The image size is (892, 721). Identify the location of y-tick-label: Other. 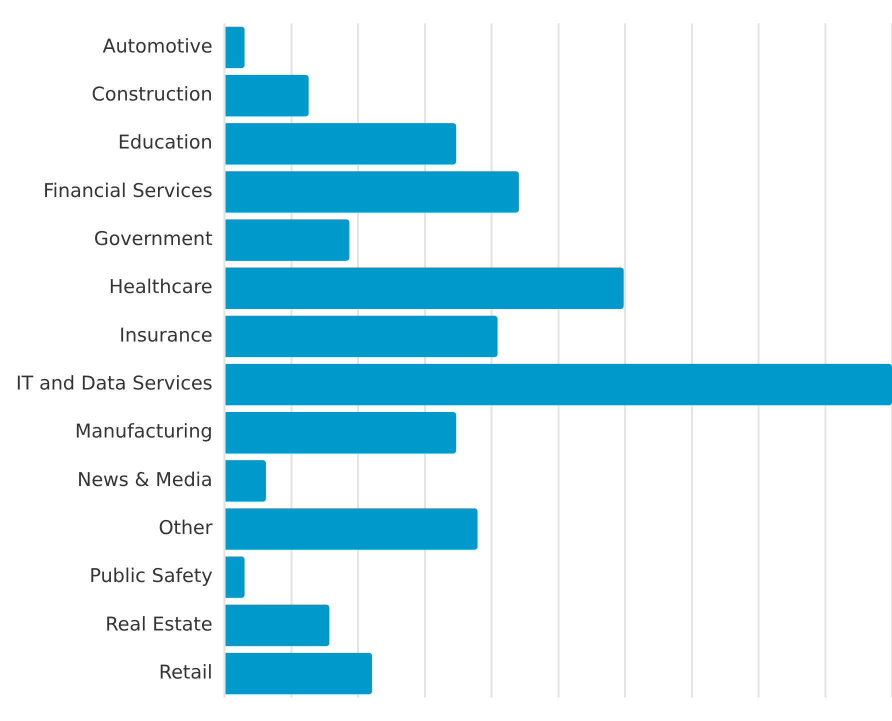
(185, 527).